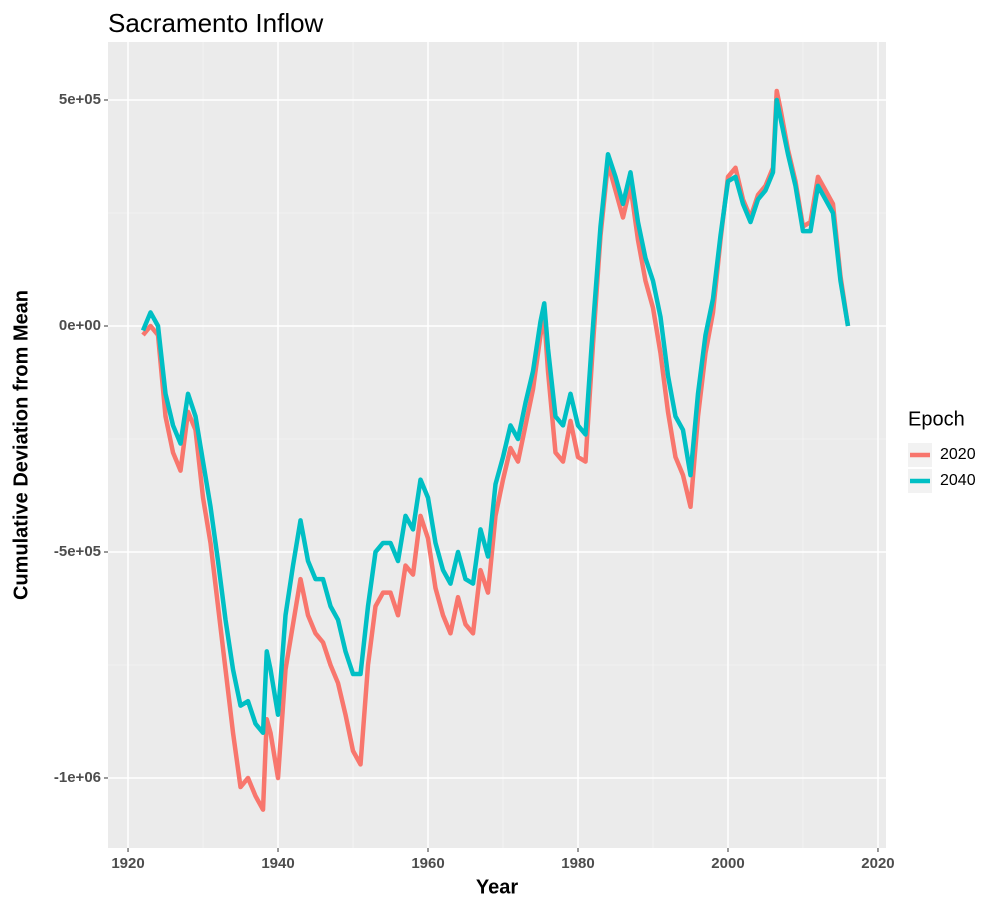 Image resolution: width=991 pixels, height=901 pixels. Describe the element at coordinates (936, 419) in the screenshot. I see `legend-title: Epoch` at that location.